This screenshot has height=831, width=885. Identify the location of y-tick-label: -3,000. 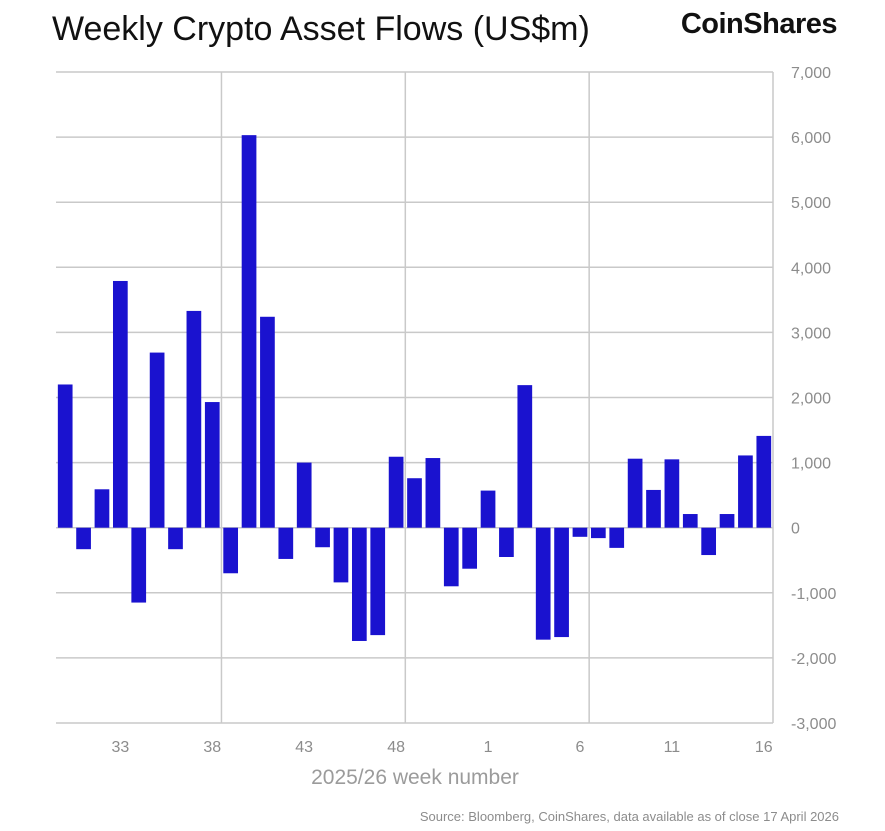
(813, 724).